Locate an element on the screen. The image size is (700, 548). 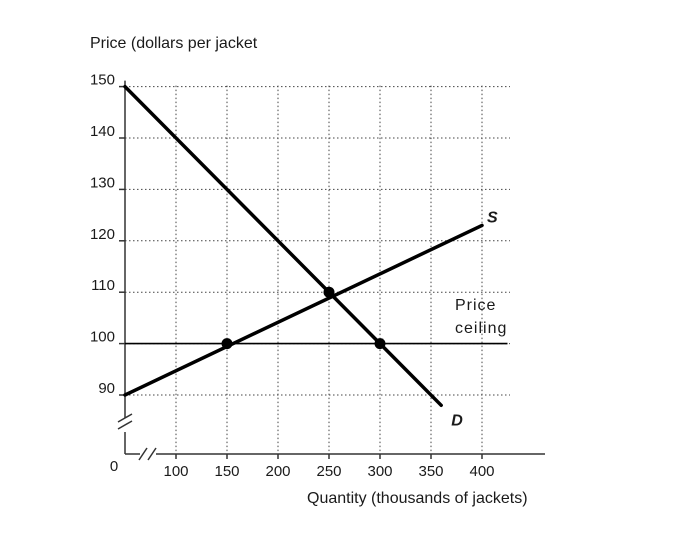
x-tick-label: 200 is located at coordinates (277, 471).